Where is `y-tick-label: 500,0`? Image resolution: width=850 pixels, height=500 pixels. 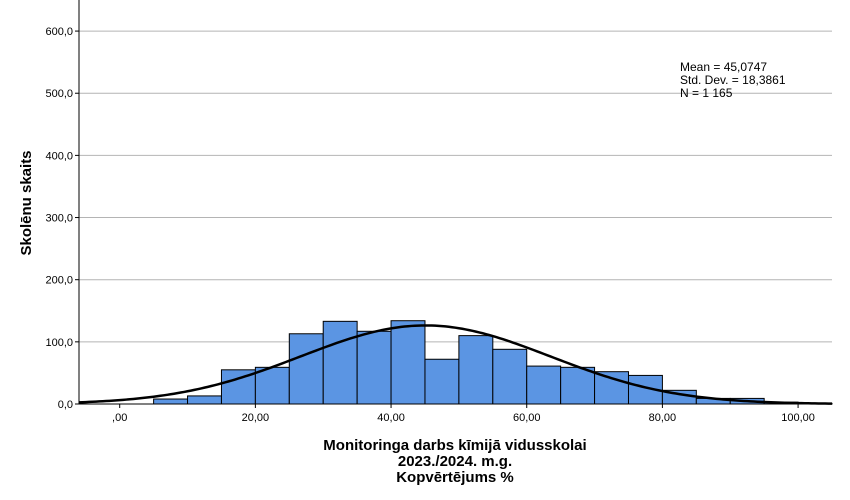
y-tick-label: 500,0 is located at coordinates (59, 94).